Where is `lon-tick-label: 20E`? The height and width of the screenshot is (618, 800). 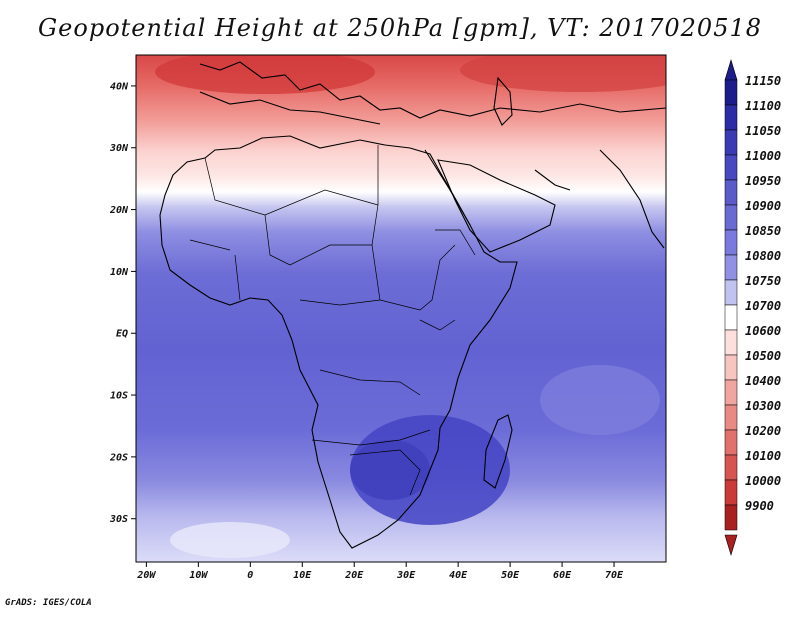 lon-tick-label: 20E is located at coordinates (354, 575).